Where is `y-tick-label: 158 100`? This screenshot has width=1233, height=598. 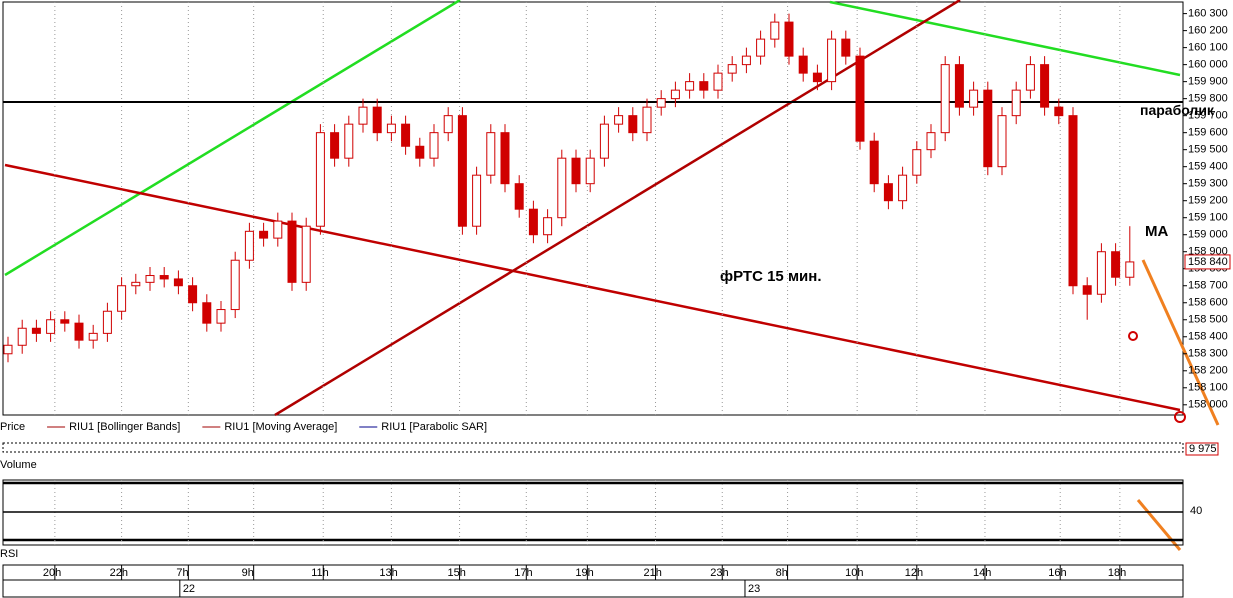
y-tick-label: 158 100 is located at coordinates (1208, 388).